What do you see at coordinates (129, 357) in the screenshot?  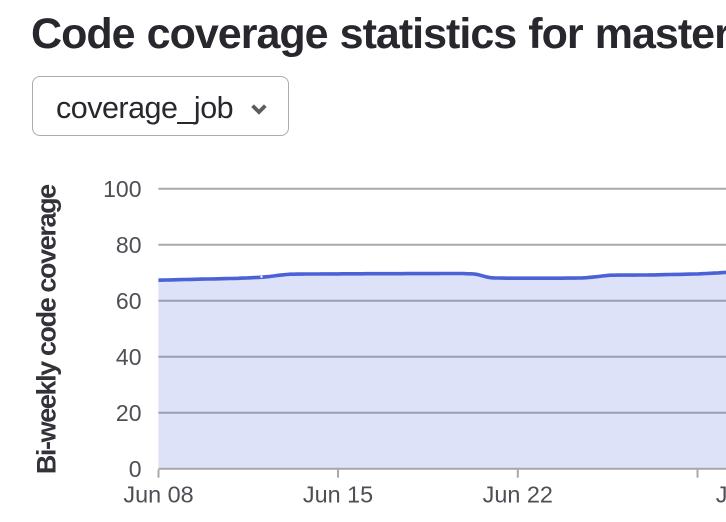 I see `svg-text: 40` at bounding box center [129, 357].